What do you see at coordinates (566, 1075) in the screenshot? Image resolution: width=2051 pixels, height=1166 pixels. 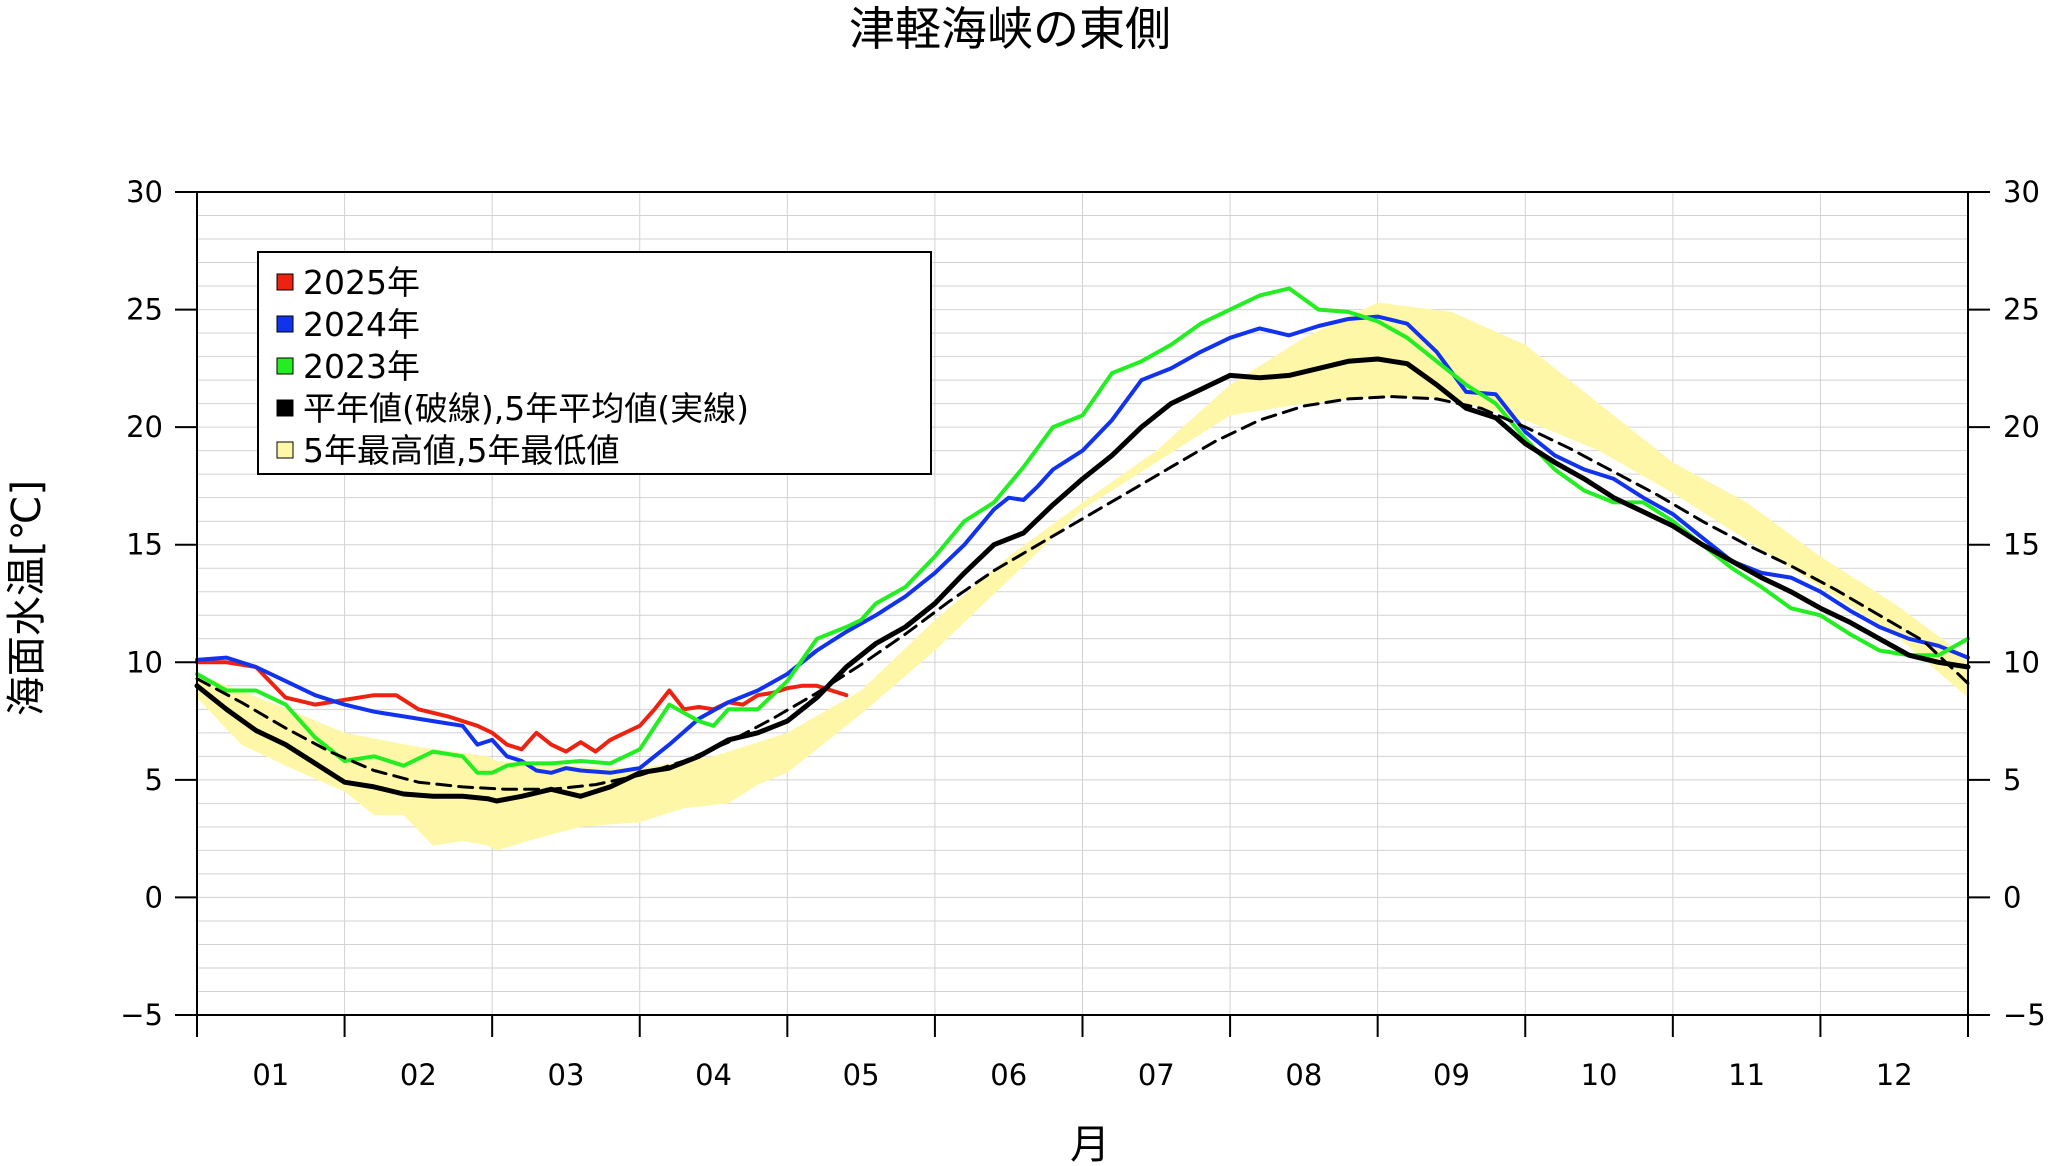 I see `x-tick-label: 03` at bounding box center [566, 1075].